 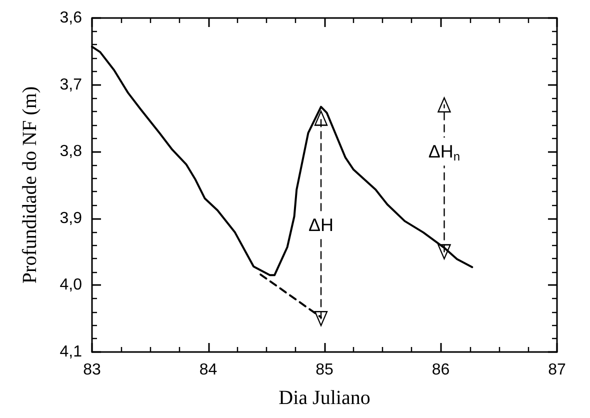 I want to click on x-tick-label: 83, so click(x=92, y=370).